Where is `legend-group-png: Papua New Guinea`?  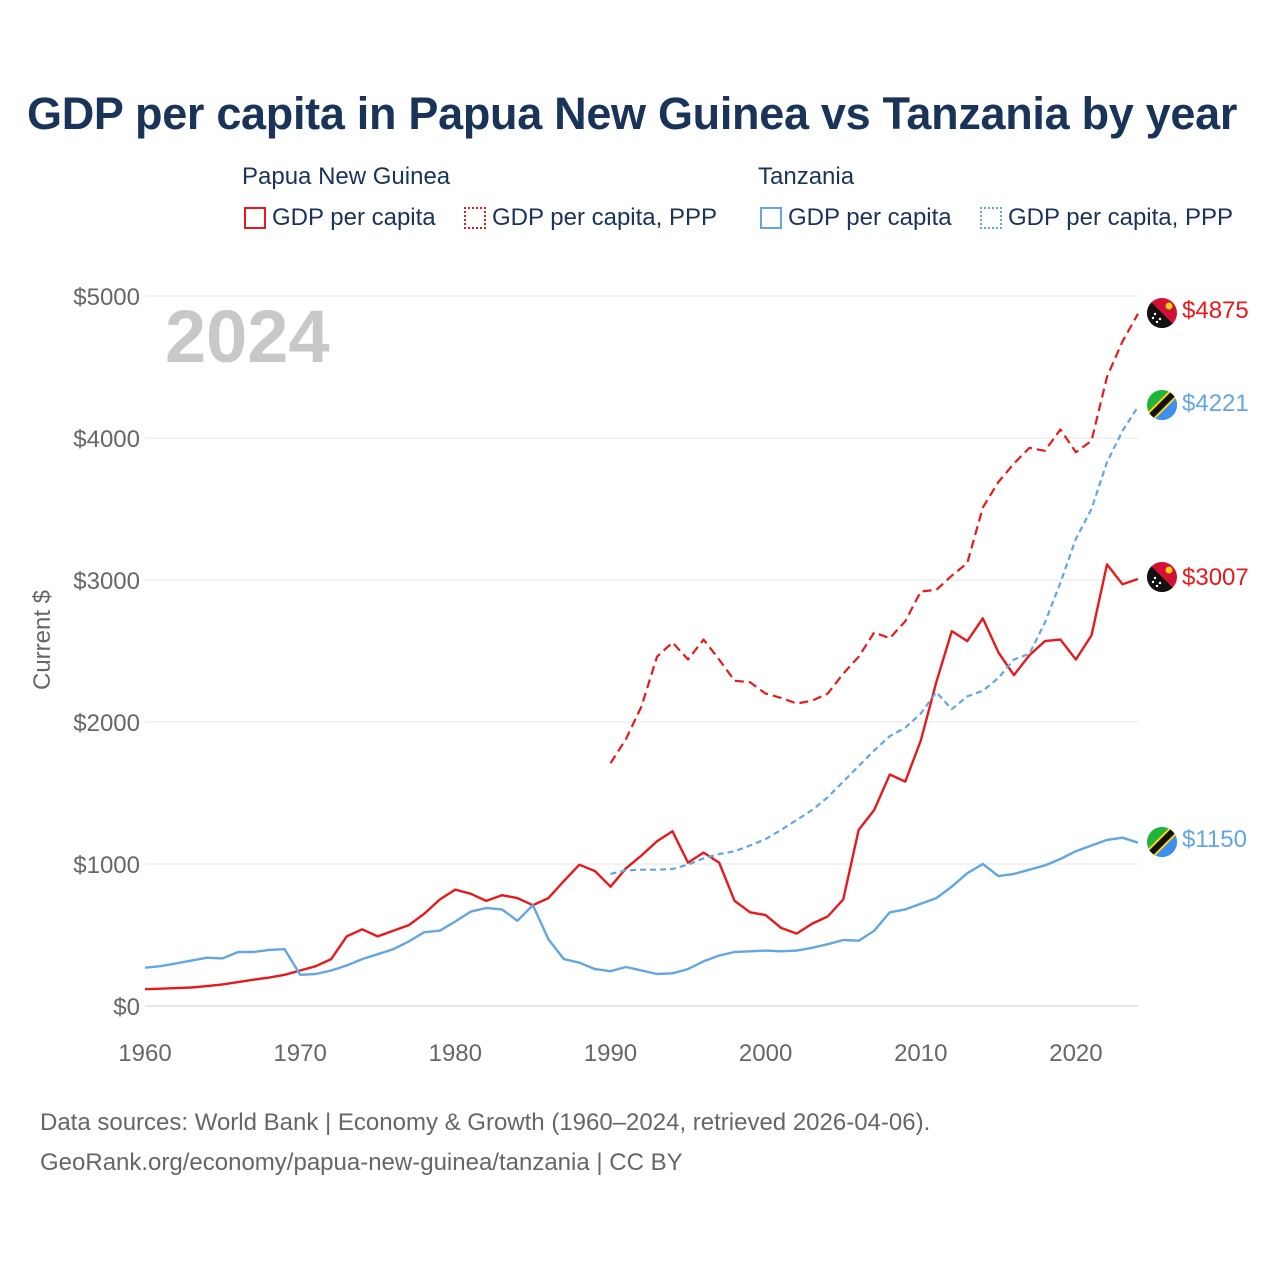 legend-group-png: Papua New Guinea is located at coordinates (346, 176).